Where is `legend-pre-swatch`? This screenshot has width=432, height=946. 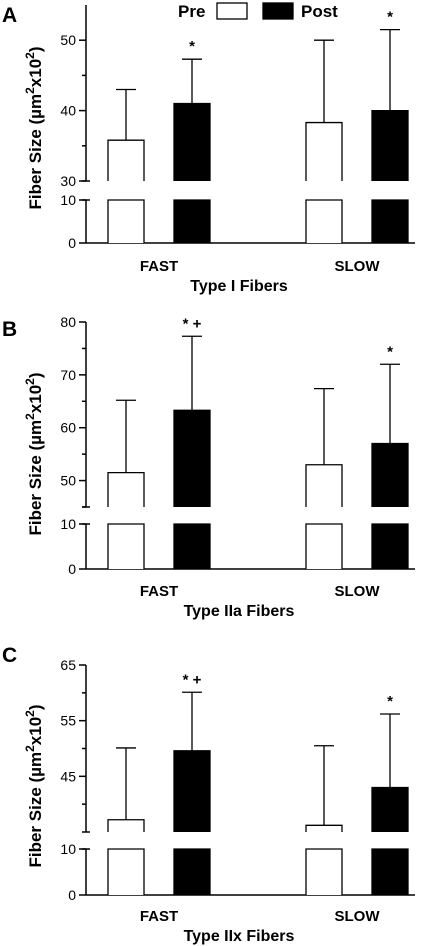 legend-pre-swatch is located at coordinates (232, 11).